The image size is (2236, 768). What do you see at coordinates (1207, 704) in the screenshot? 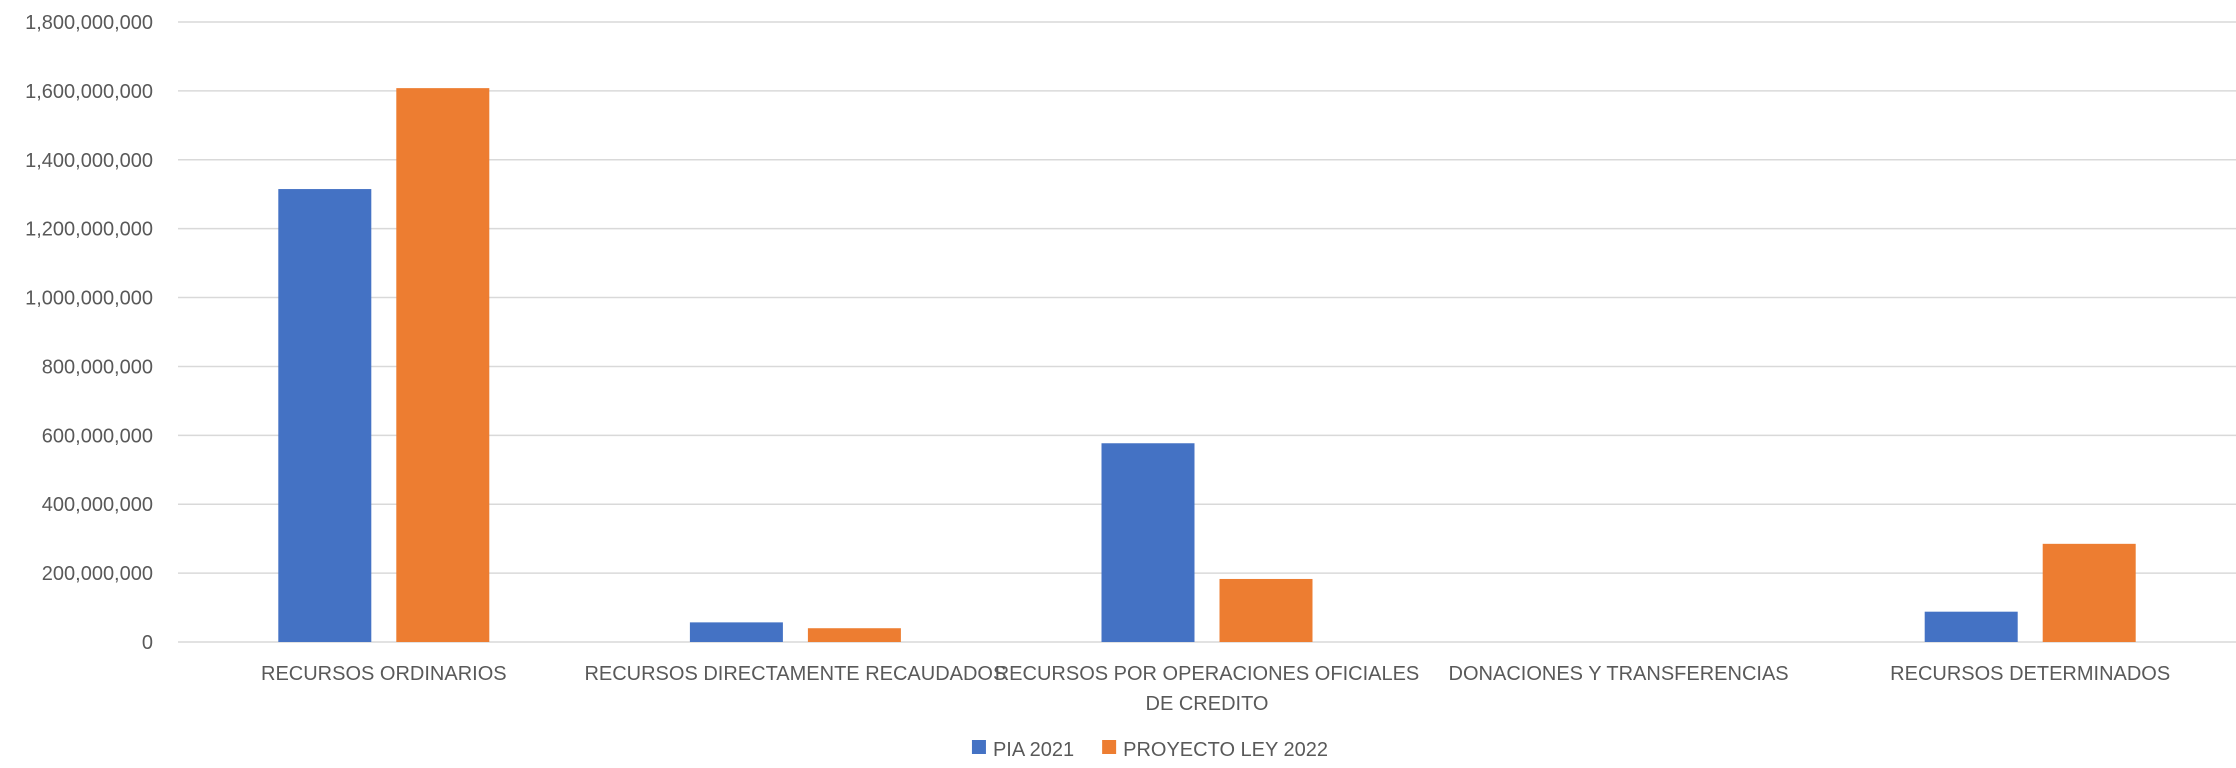
I see `x-category-label: DE CREDITO` at bounding box center [1207, 704].